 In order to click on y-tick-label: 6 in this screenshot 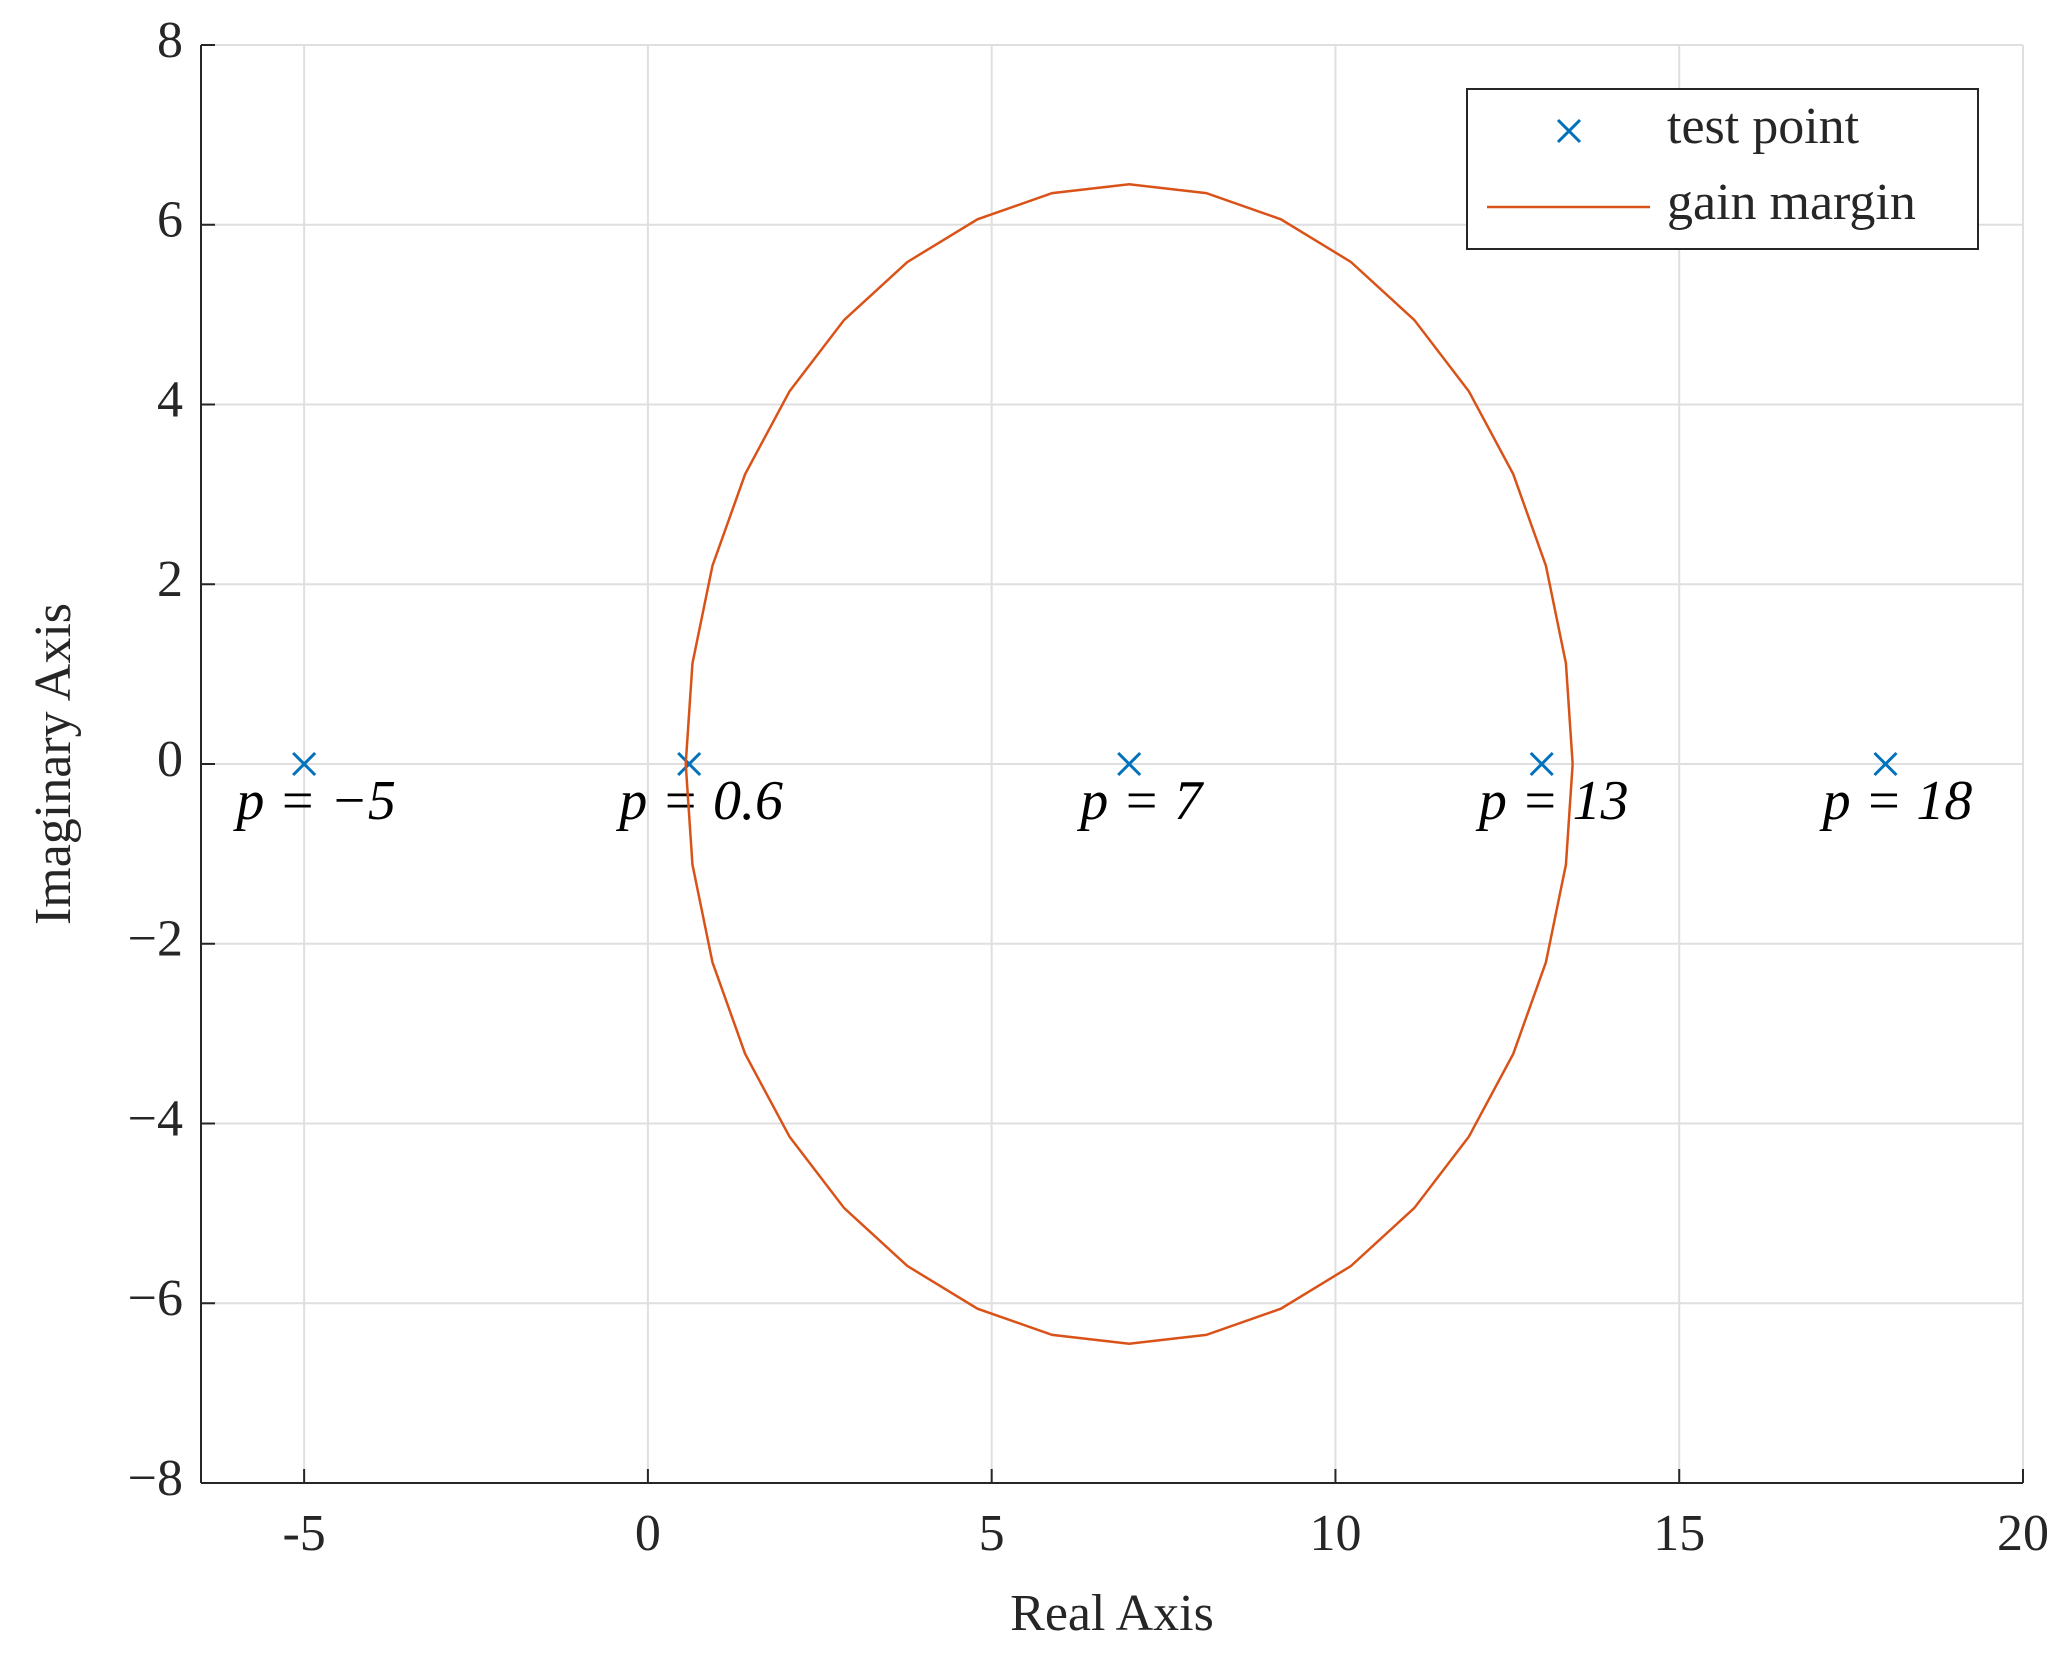, I will do `click(170, 220)`.